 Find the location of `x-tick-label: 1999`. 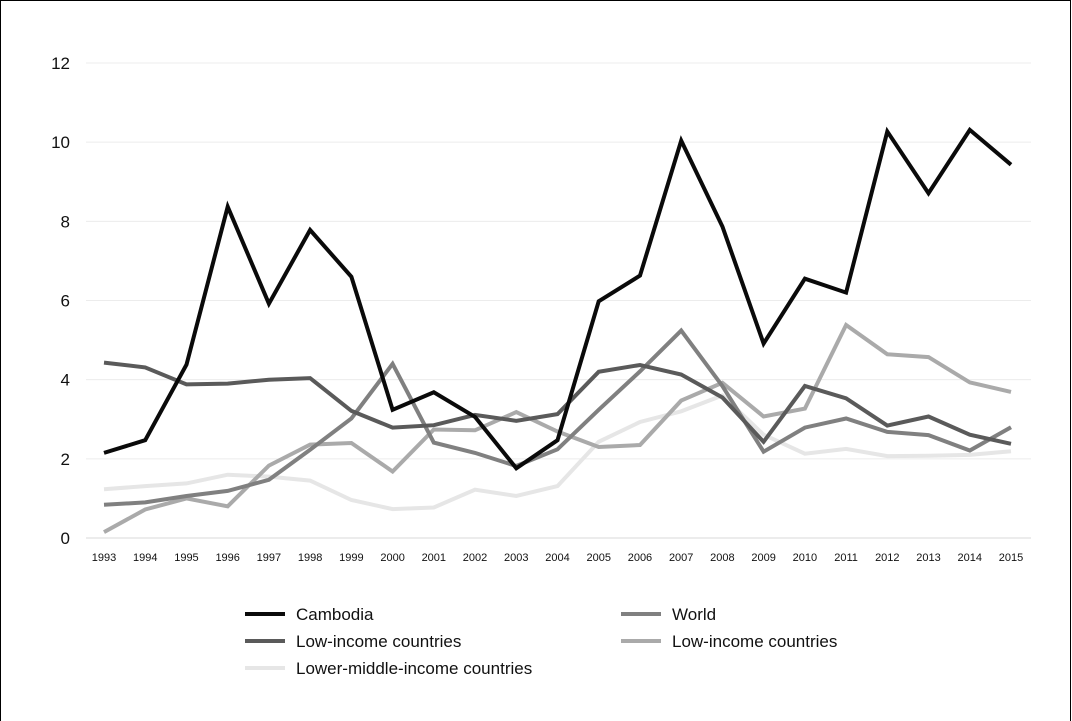

x-tick-label: 1999 is located at coordinates (351, 558).